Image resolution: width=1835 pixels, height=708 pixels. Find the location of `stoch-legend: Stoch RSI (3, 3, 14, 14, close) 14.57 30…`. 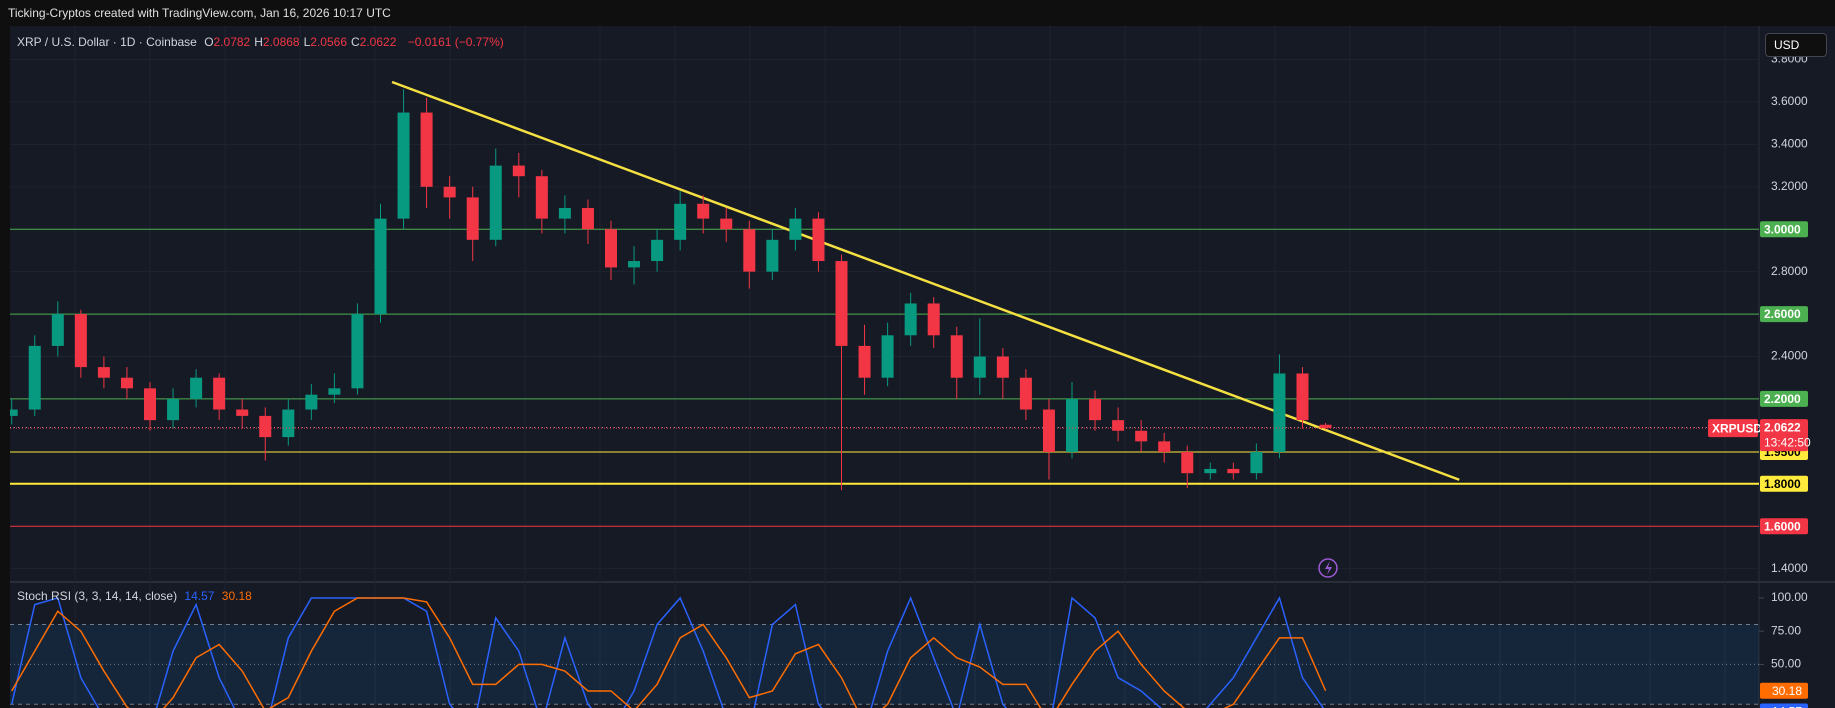

stoch-legend: Stoch RSI (3, 3, 14, 14, close) 14.57 30… is located at coordinates (136, 596).